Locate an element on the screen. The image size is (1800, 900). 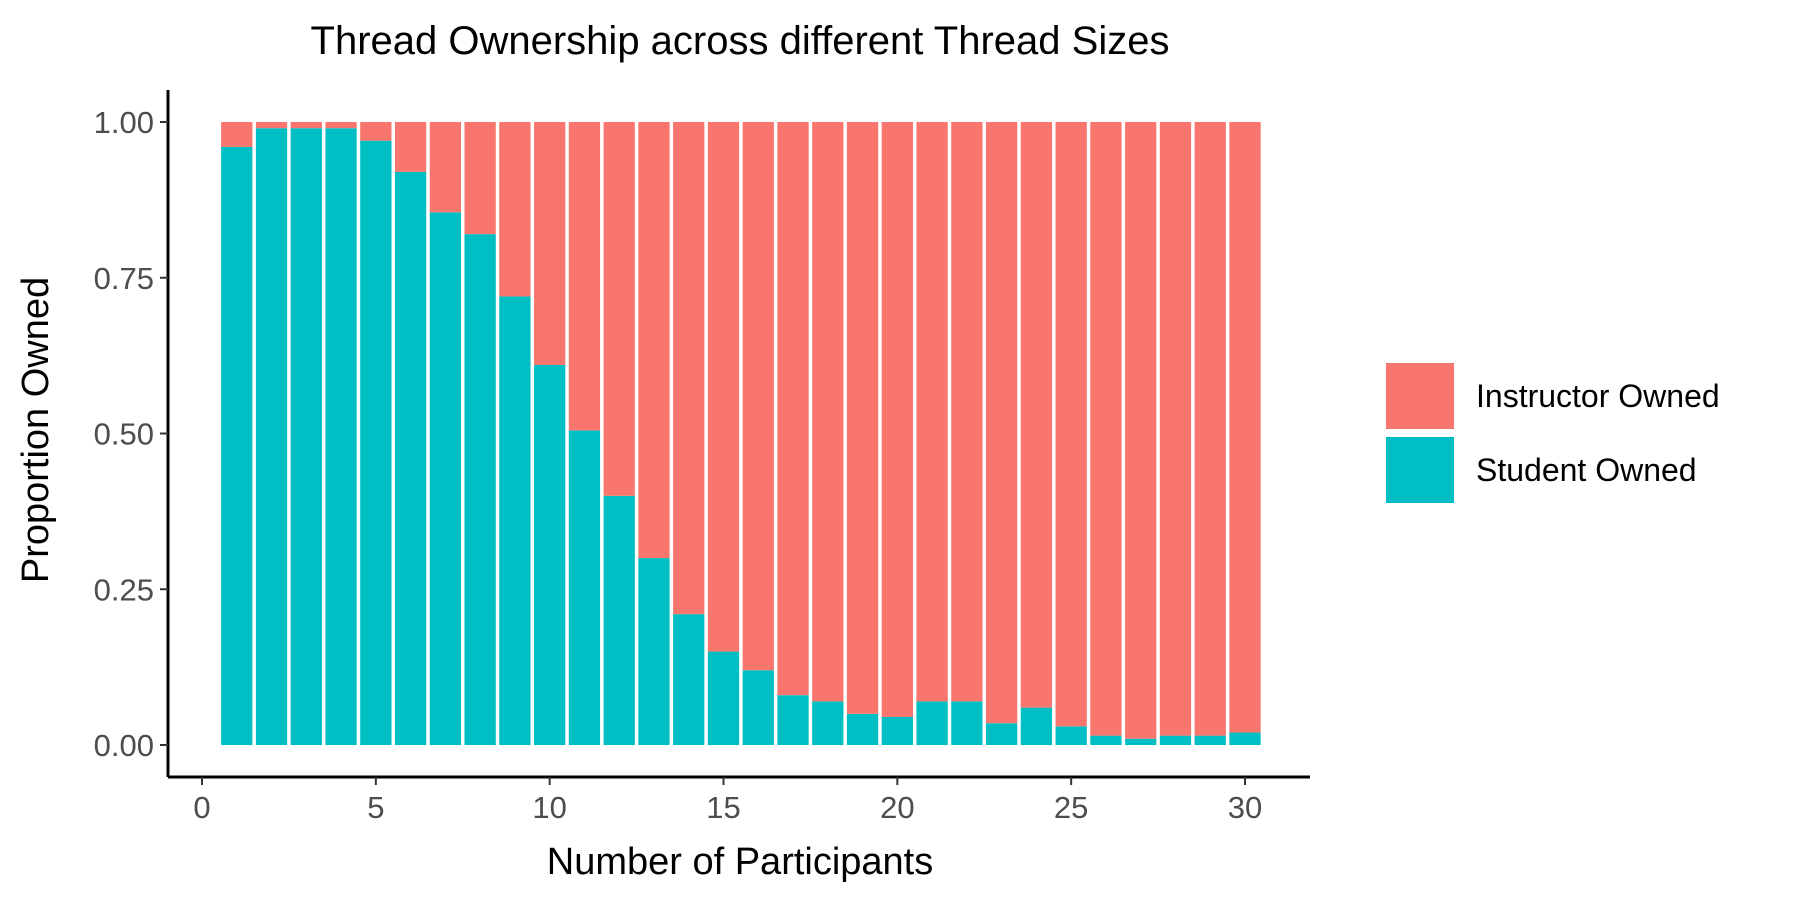
x-tick-label: 0 is located at coordinates (201, 807).